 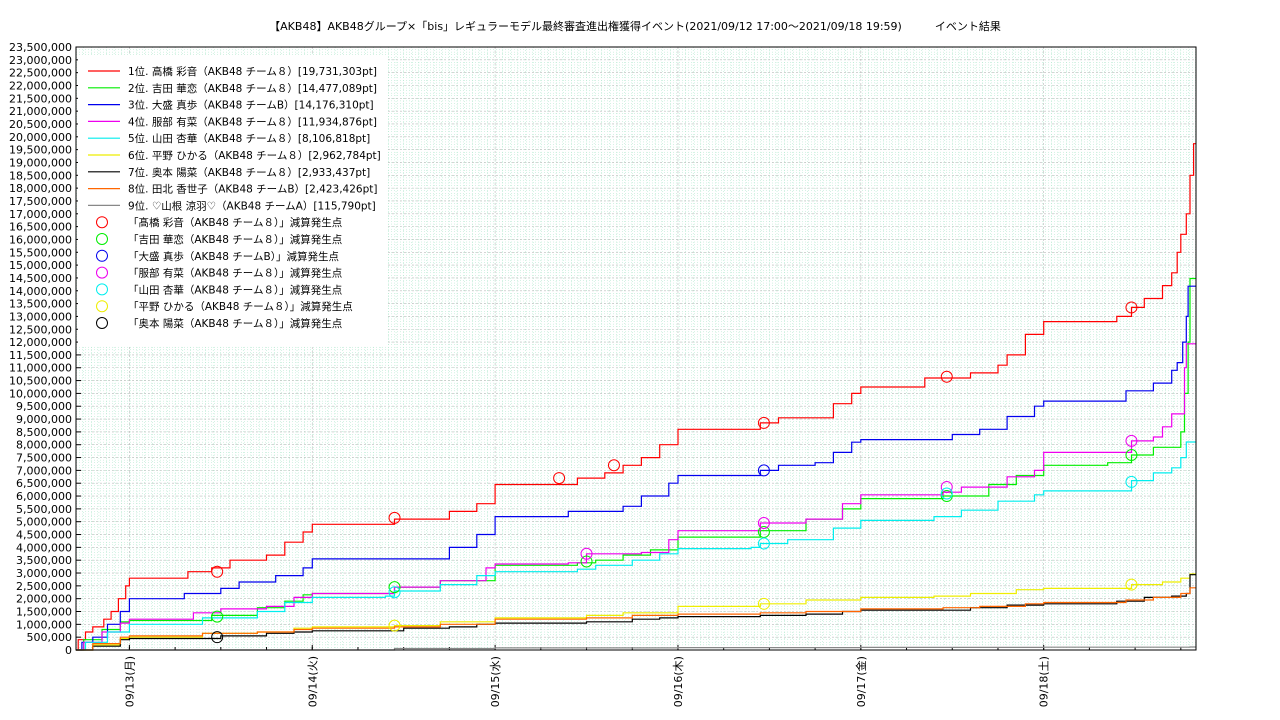 I want to click on y-tick-label: 0, so click(x=68, y=650).